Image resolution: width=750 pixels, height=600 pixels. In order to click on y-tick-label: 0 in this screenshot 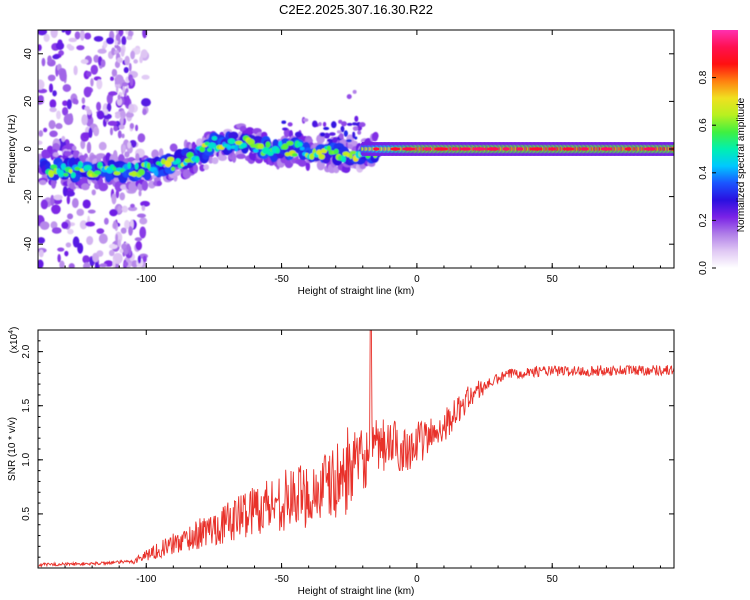, I will do `click(28, 149)`.